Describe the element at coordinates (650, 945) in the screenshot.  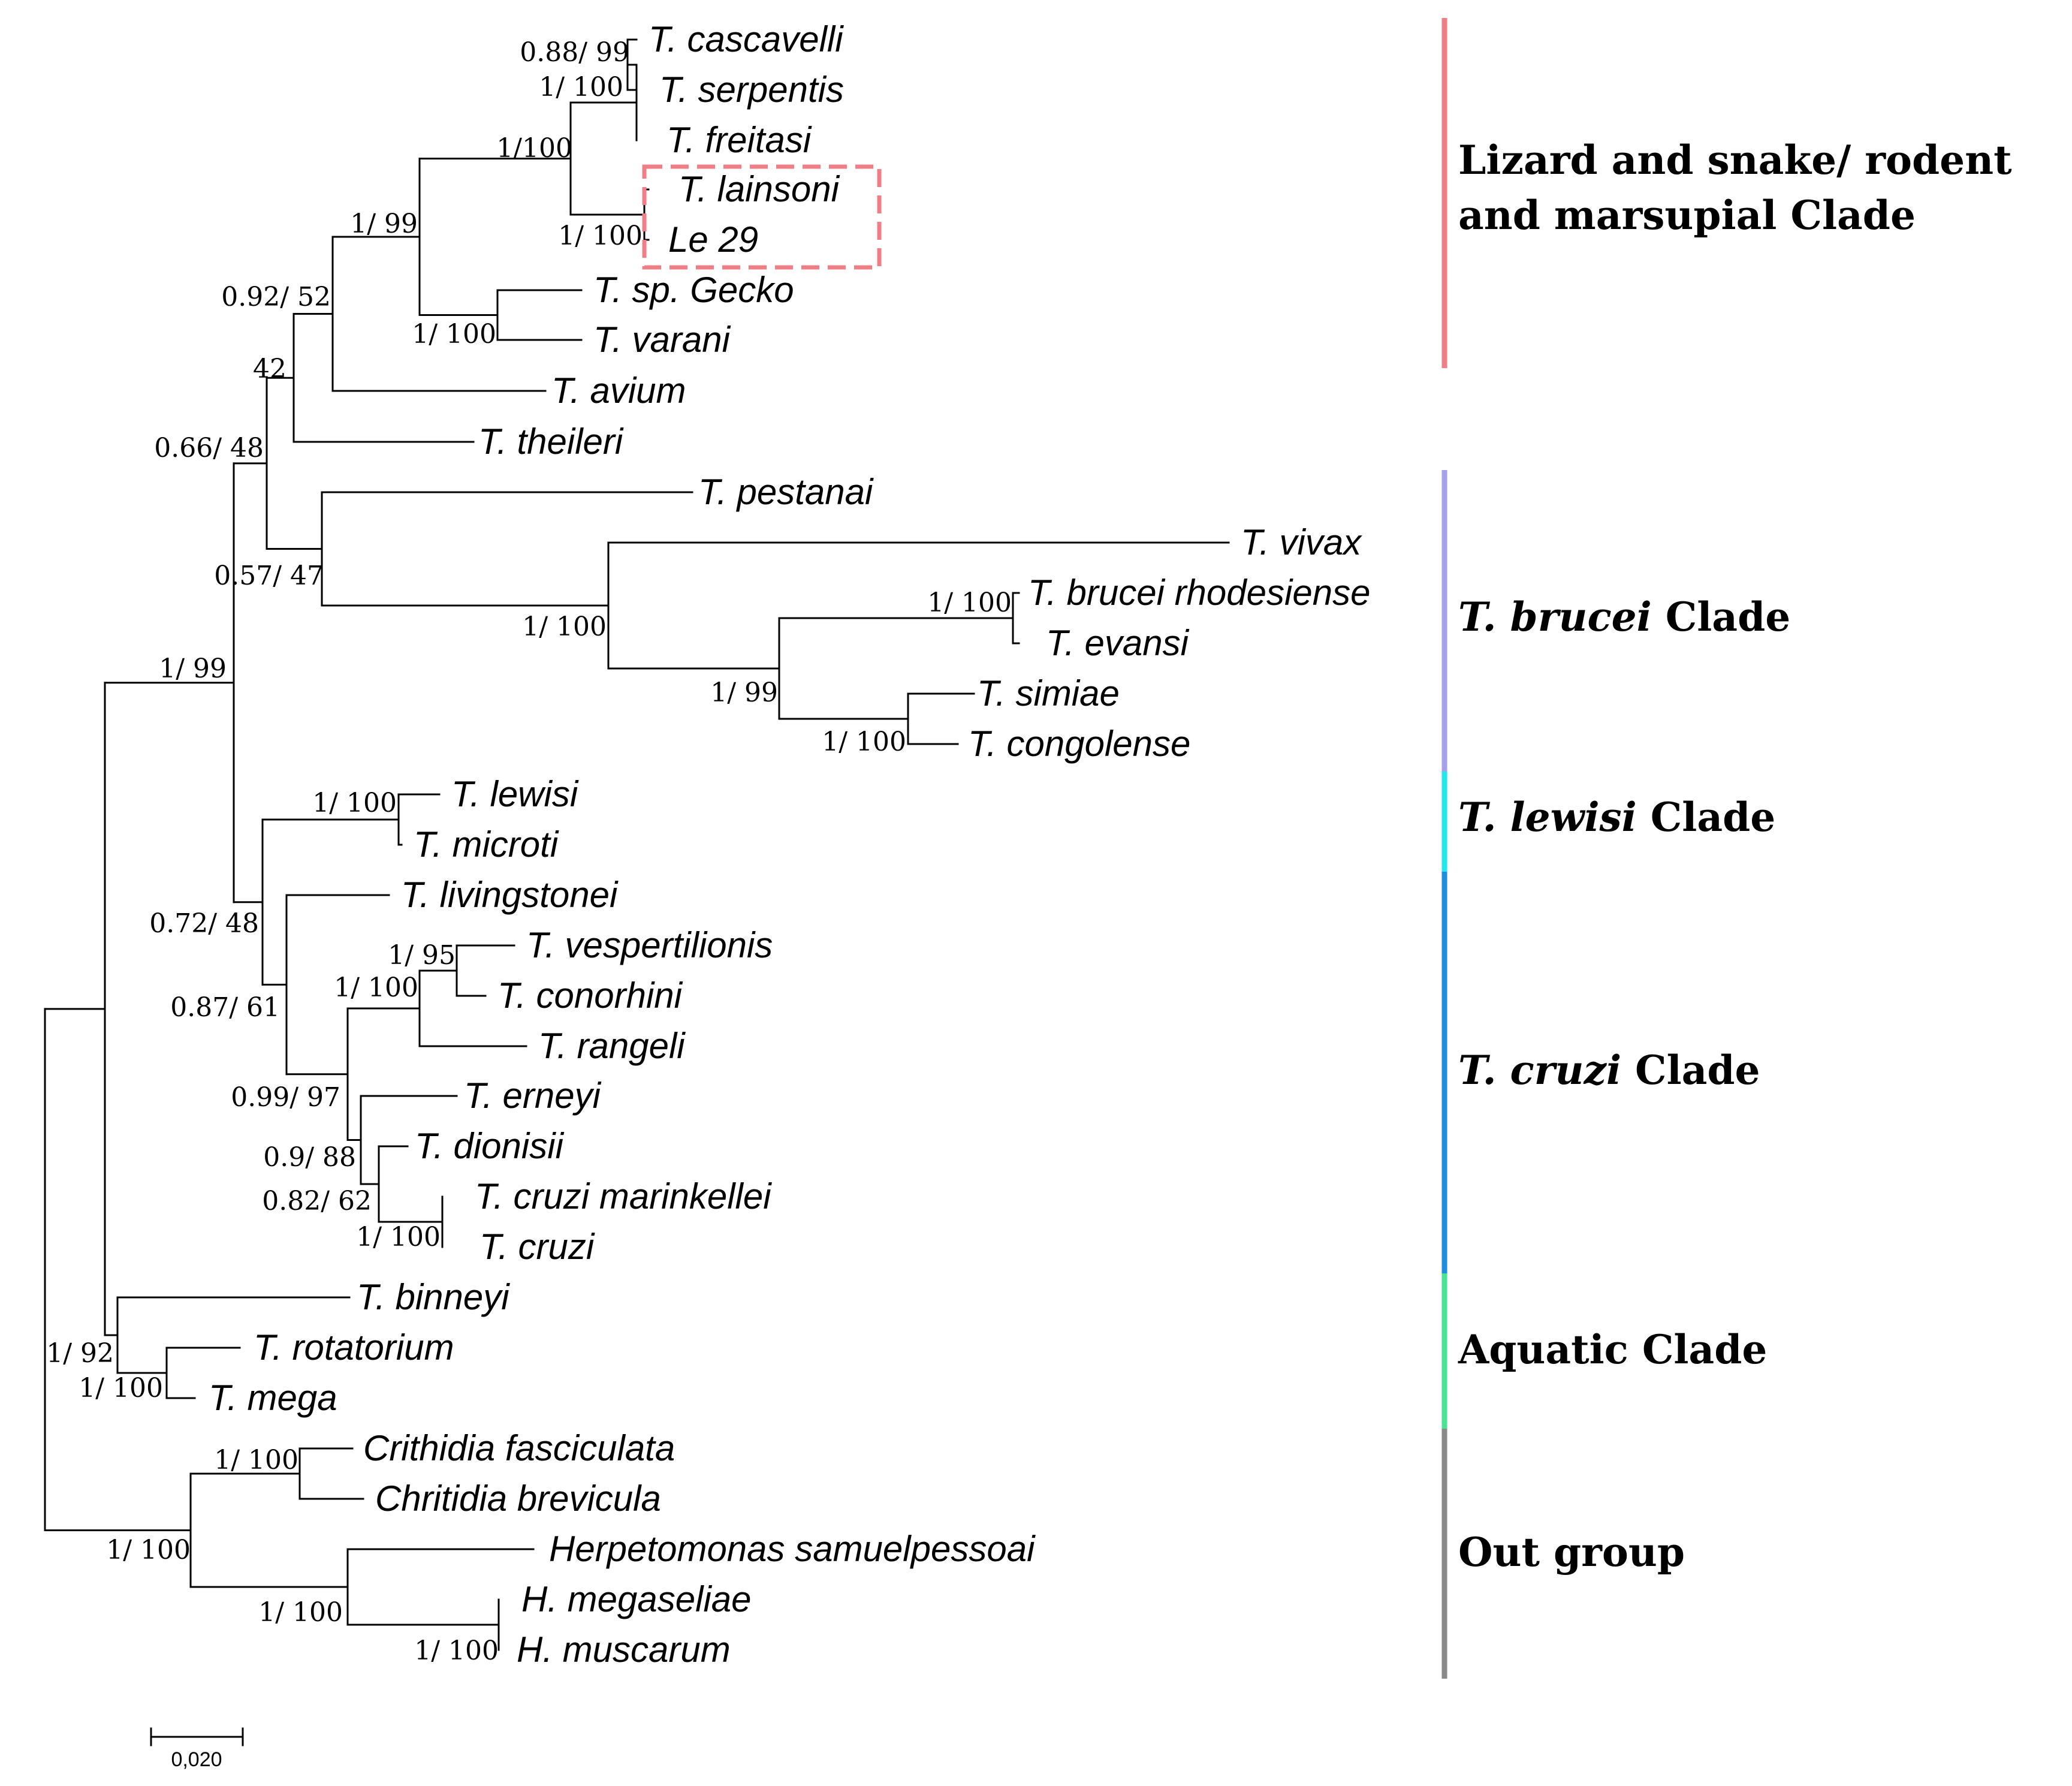
I see `taxon-label: T. vespertilionis` at that location.